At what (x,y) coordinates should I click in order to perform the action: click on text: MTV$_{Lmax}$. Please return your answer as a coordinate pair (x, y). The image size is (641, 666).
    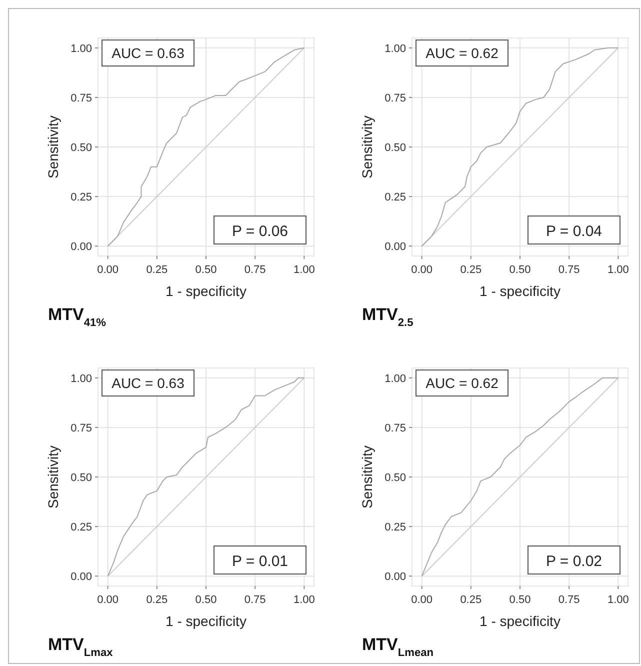
    Looking at the image, I should click on (81, 647).